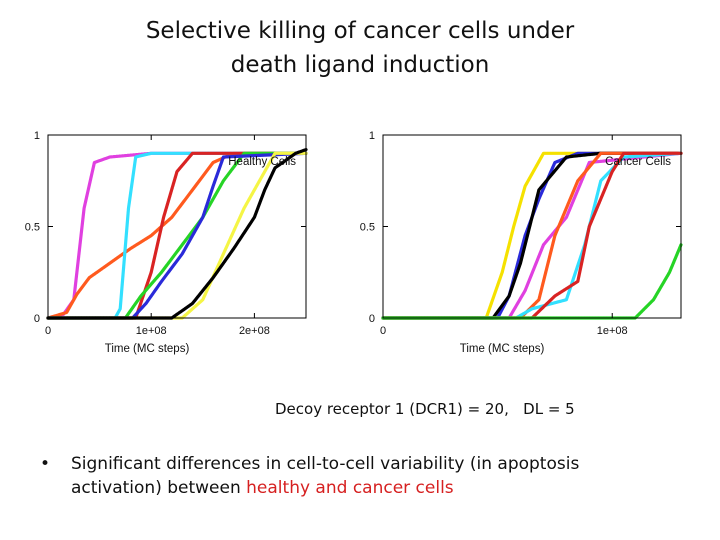  Describe the element at coordinates (360, 31) in the screenshot. I see `slide-title-line-1: Selective killing of cancer cells under` at that location.